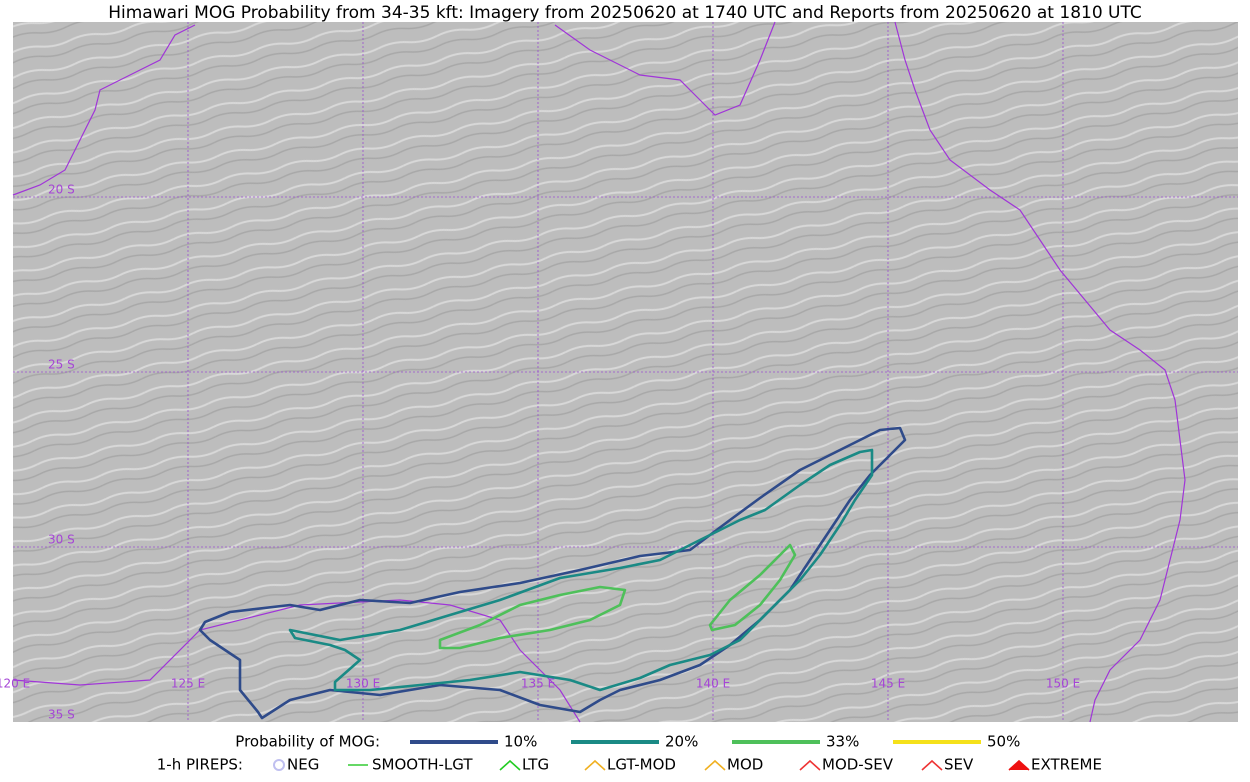  I want to click on legend-label: MOD-SEV, so click(858, 765).